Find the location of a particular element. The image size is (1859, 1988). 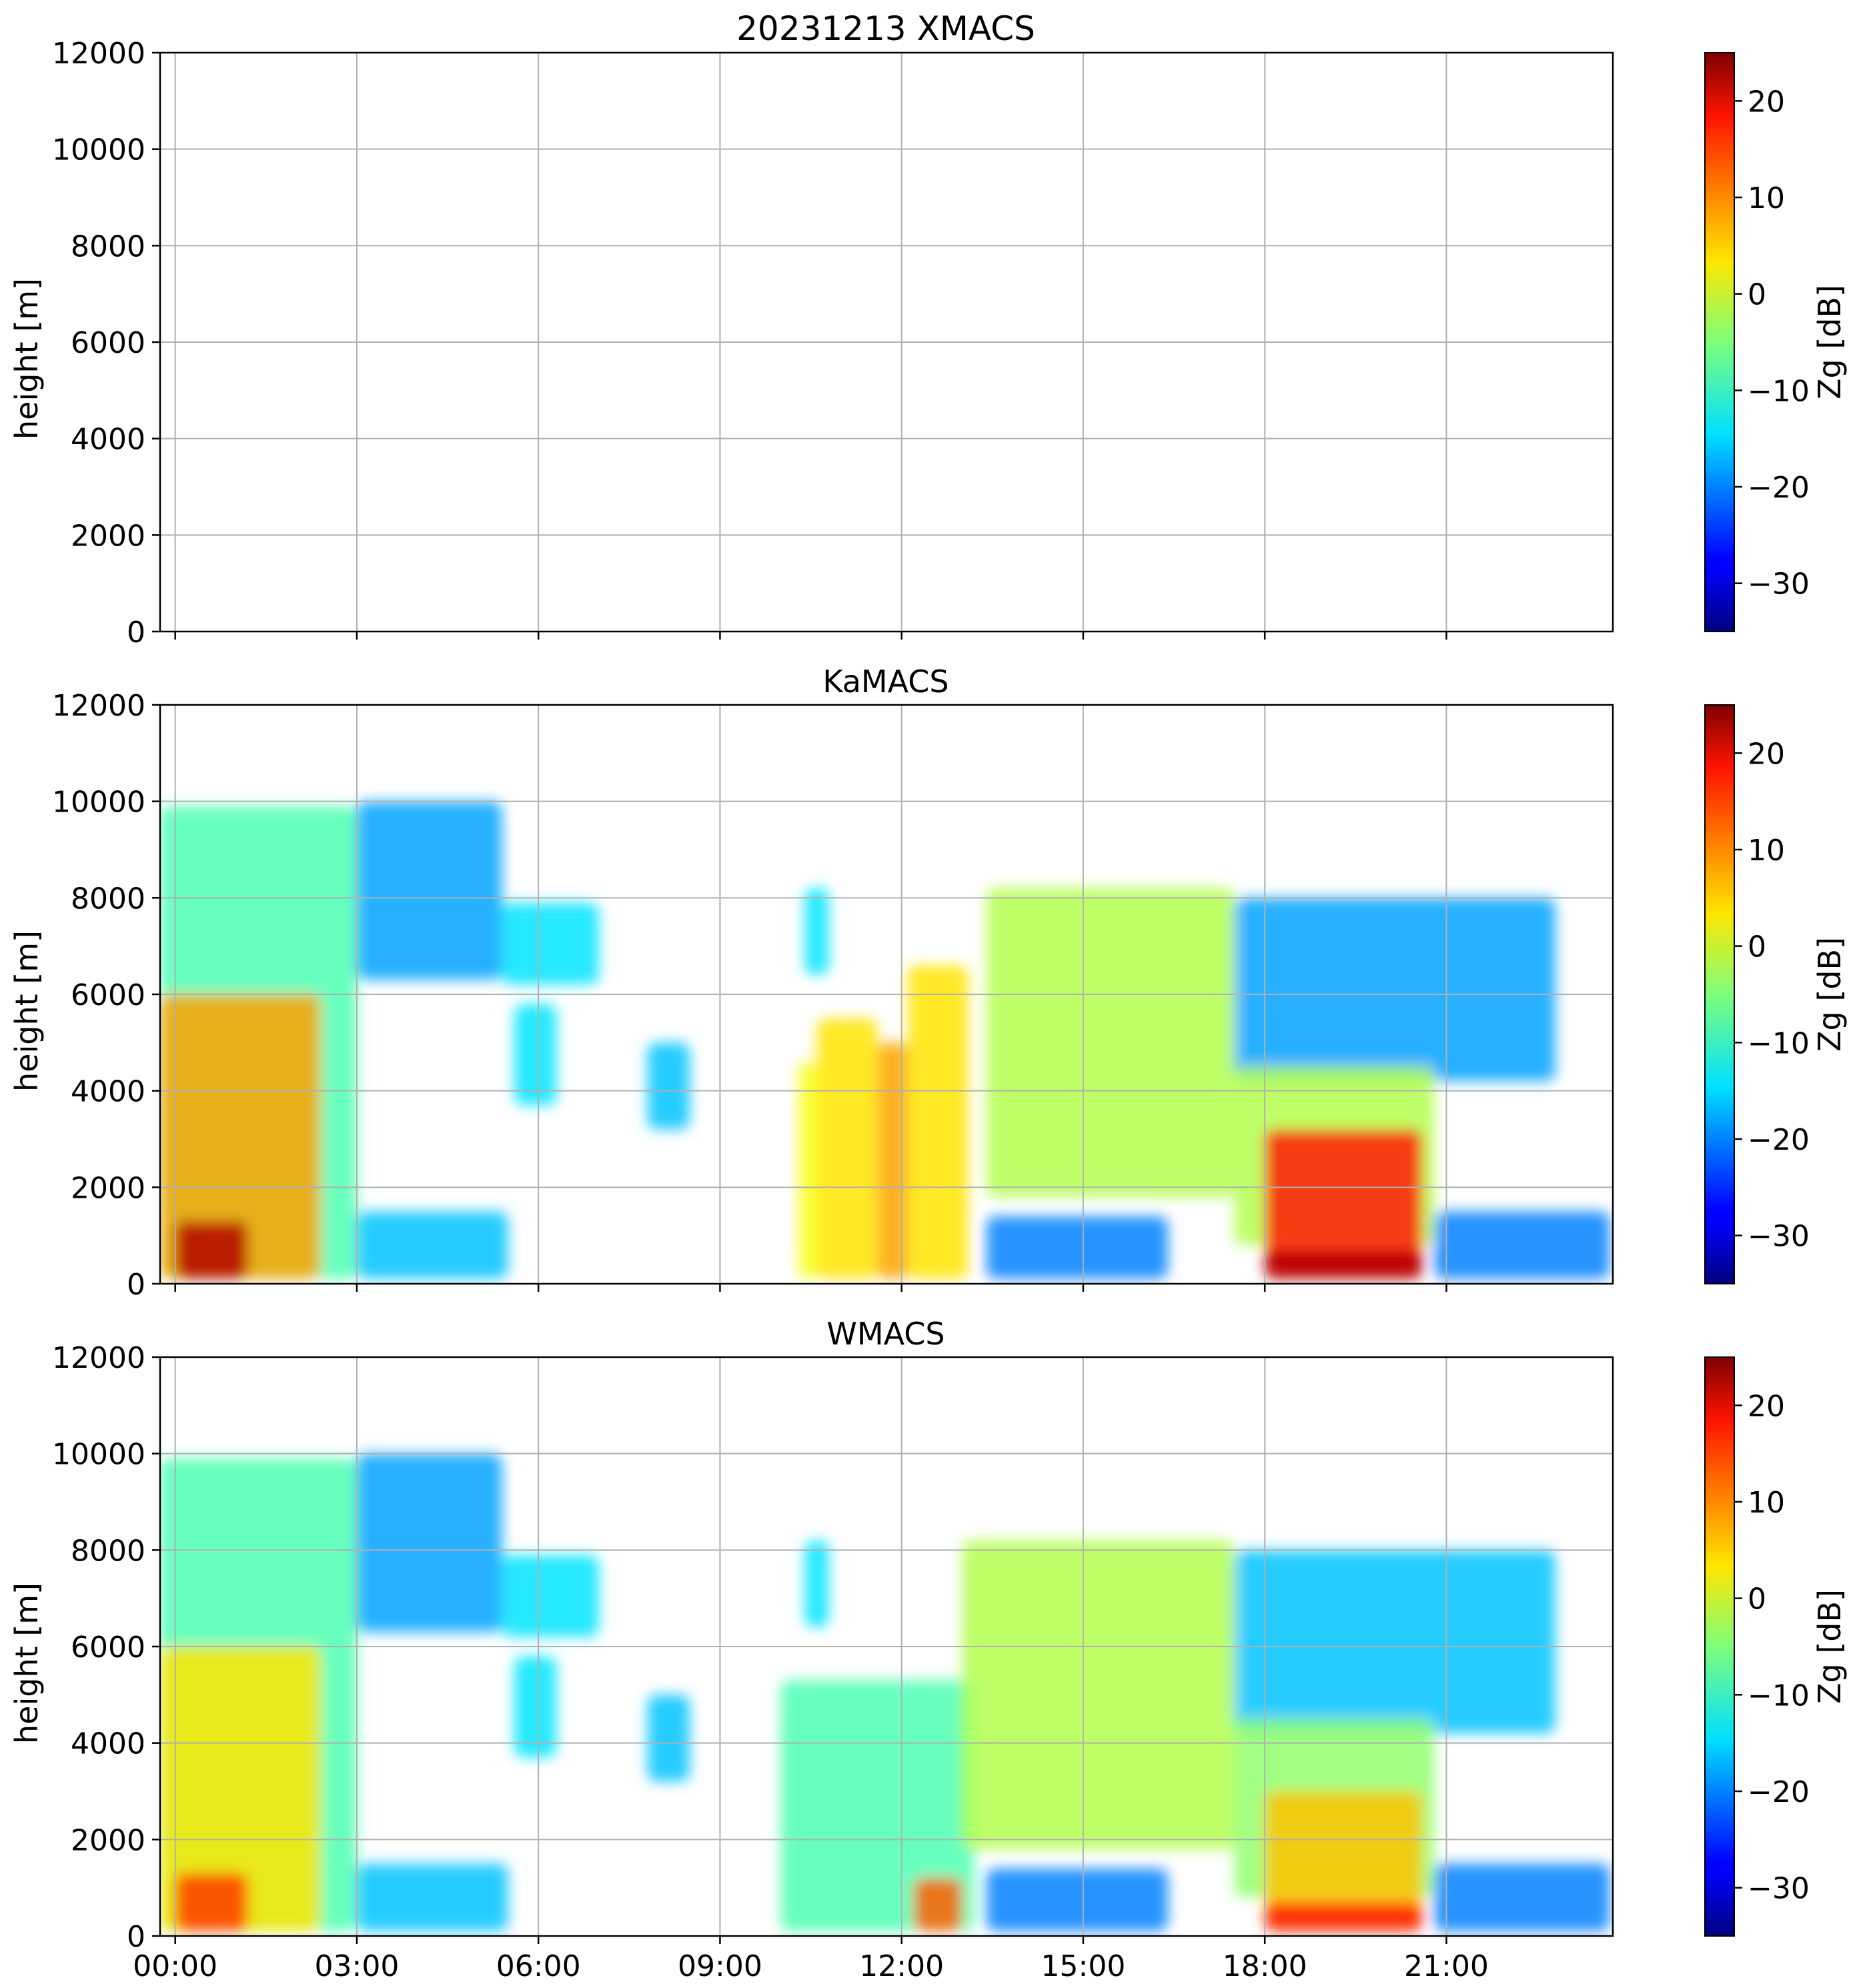

x-tick-label: 00:00 is located at coordinates (175, 1966).